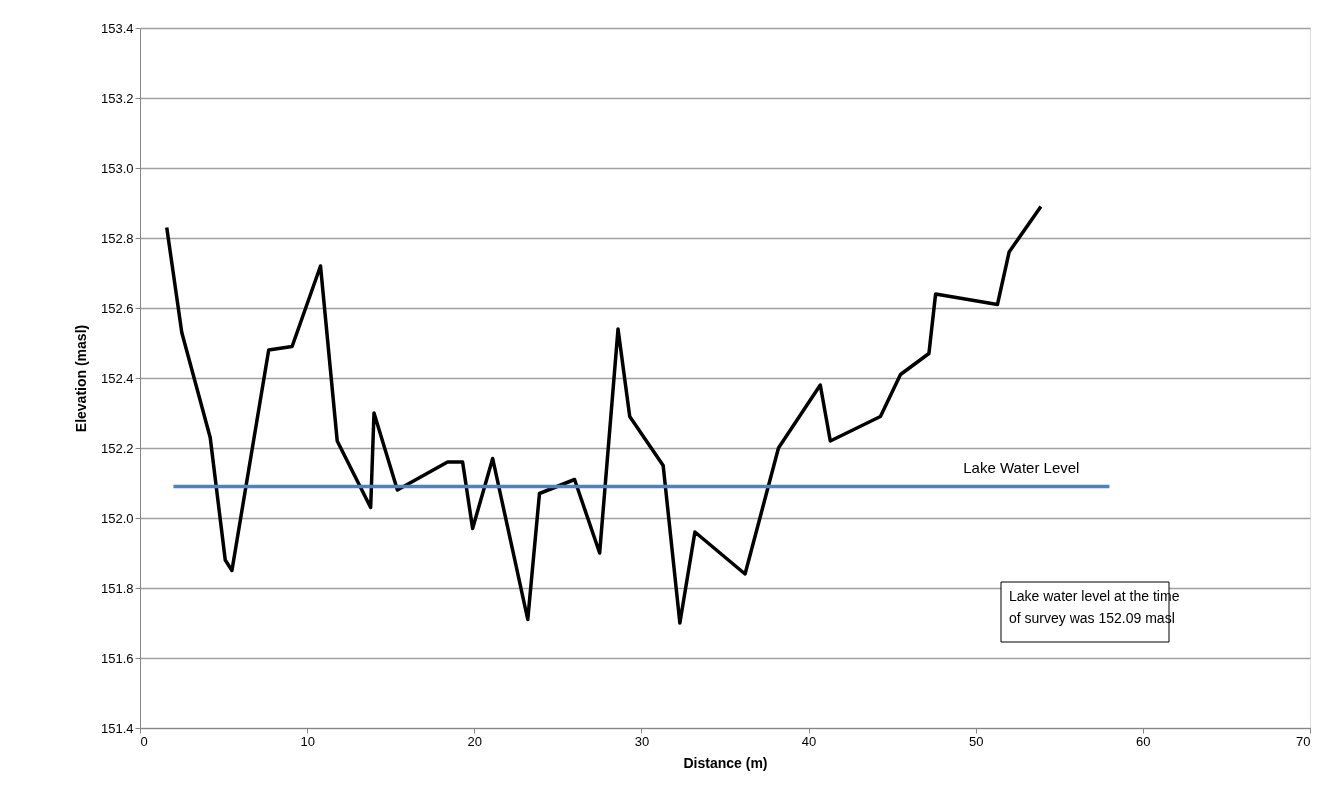 The image size is (1333, 812). I want to click on x-tick-label: 0, so click(144, 741).